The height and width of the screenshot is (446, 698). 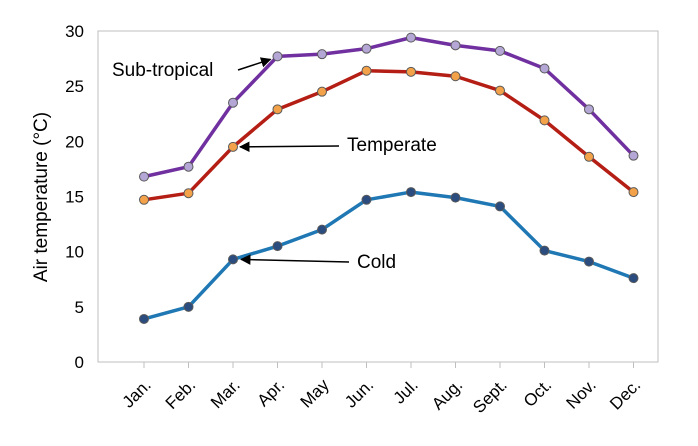 What do you see at coordinates (225, 393) in the screenshot?
I see `x-tick-label: Mar.` at bounding box center [225, 393].